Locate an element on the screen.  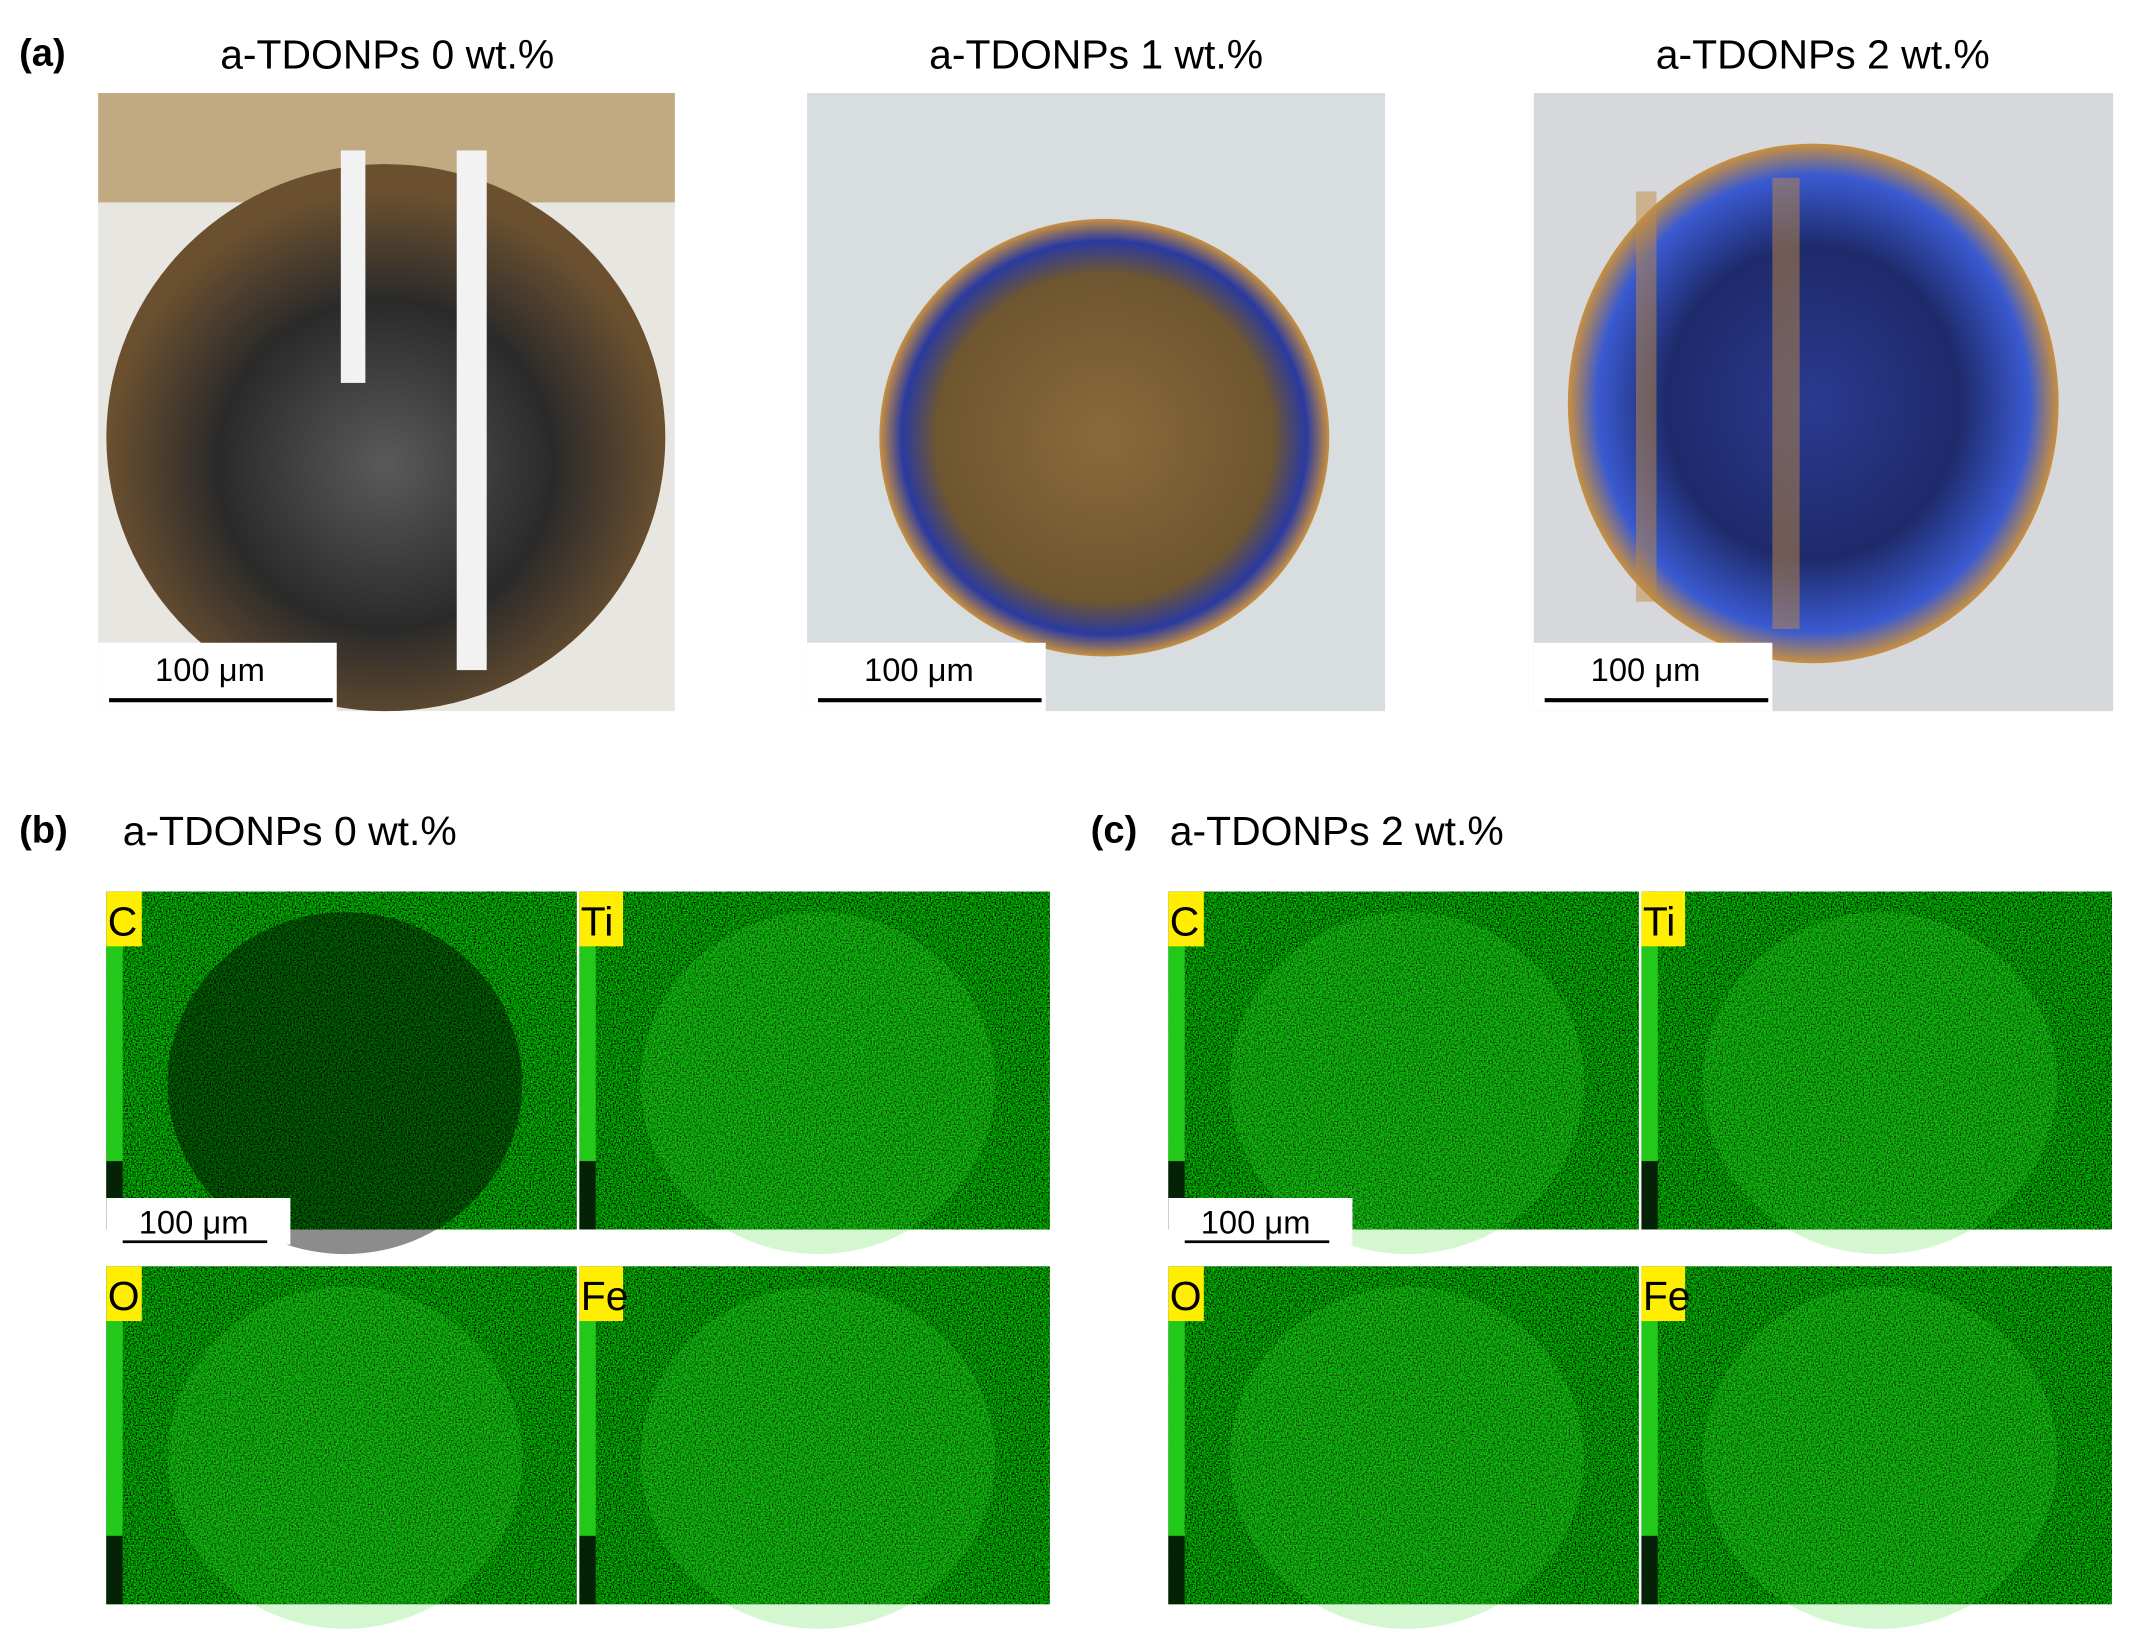
image-title: a-TDONPs 1 wt.% is located at coordinates (1096, 54).